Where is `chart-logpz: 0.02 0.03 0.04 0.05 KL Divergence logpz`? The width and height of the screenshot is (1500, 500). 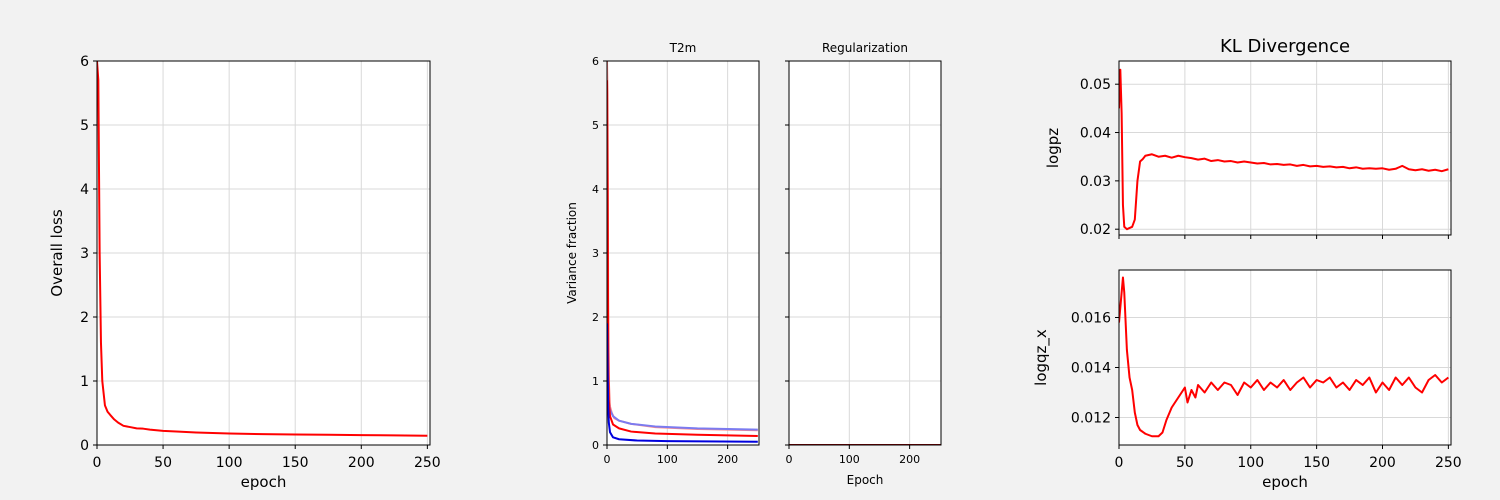 chart-logpz: 0.02 0.03 0.04 0.05 KL Divergence logpz is located at coordinates (1248, 137).